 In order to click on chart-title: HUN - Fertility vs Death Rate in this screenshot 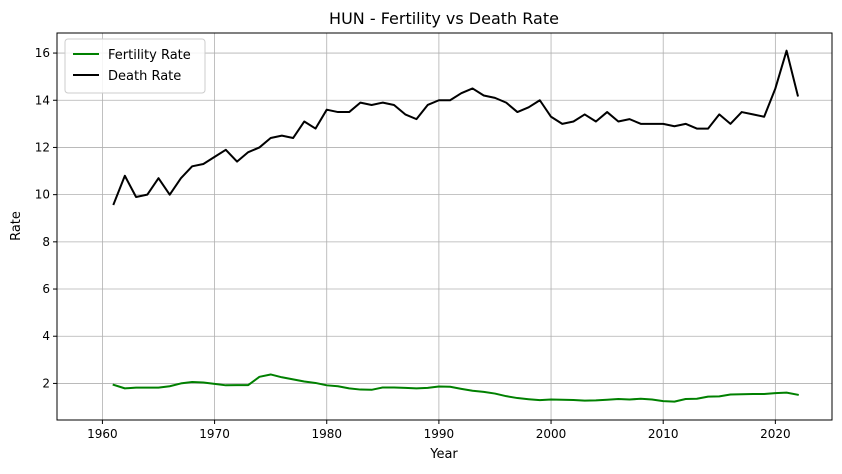, I will do `click(444, 18)`.